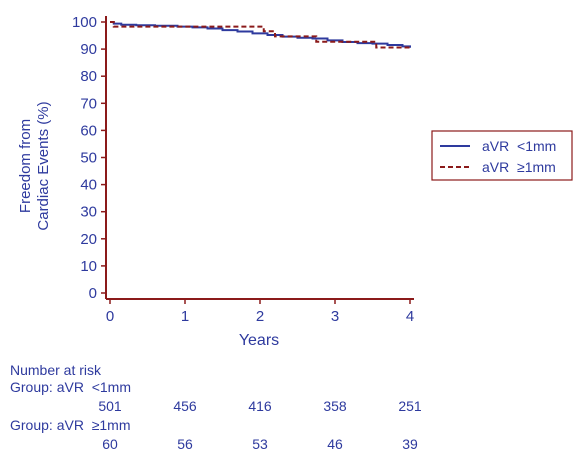  What do you see at coordinates (88, 130) in the screenshot?
I see `y-tick-label: 60` at bounding box center [88, 130].